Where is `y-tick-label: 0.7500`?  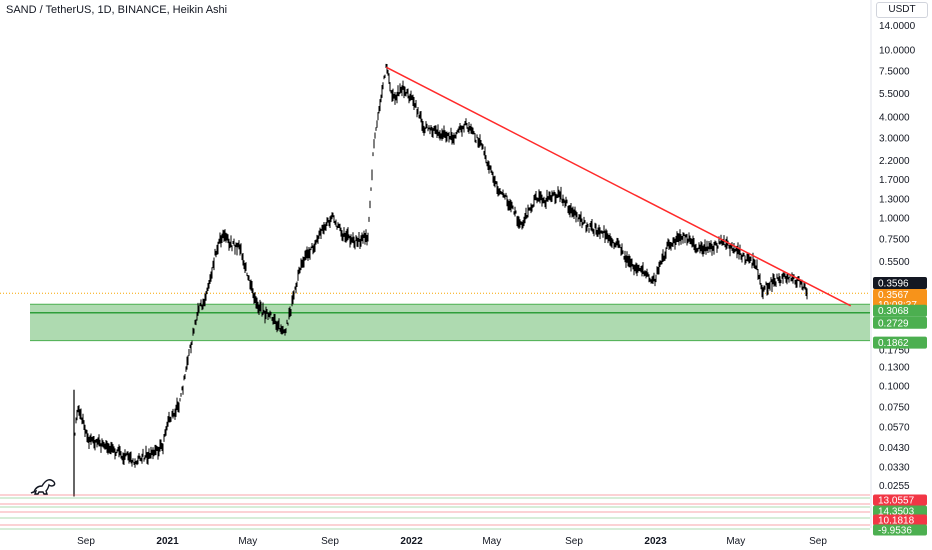
y-tick-label: 0.7500 is located at coordinates (894, 239).